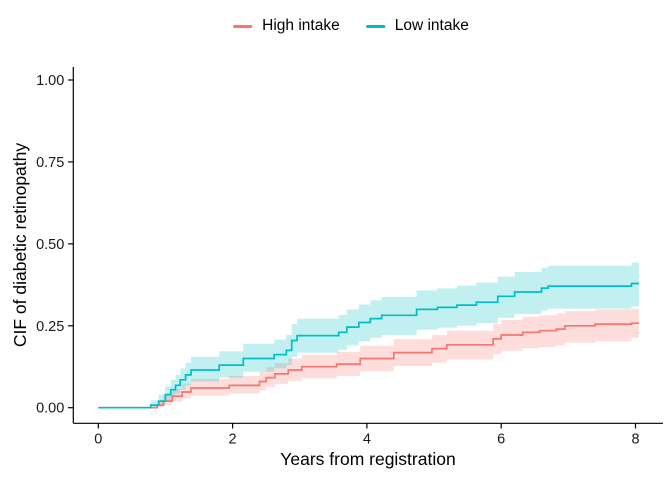 This screenshot has width=672, height=480. I want to click on y-tick-label: 1.00, so click(50, 81).